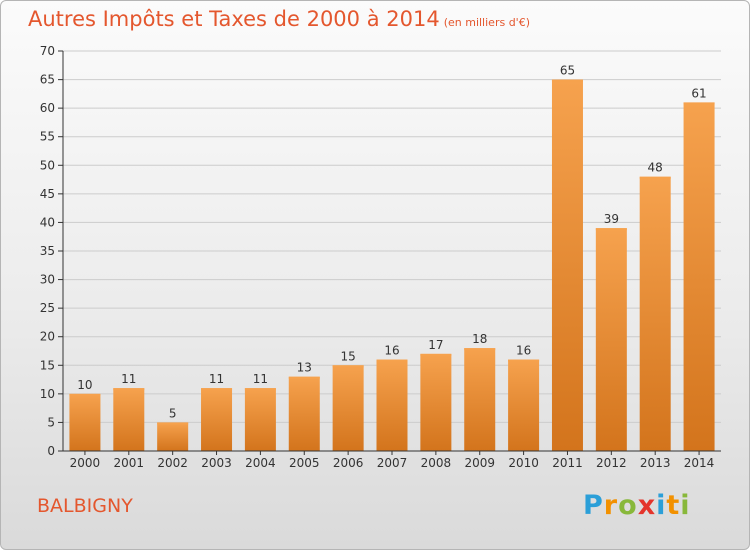 The height and width of the screenshot is (550, 750). What do you see at coordinates (479, 463) in the screenshot?
I see `x-tick-label-2009: 2009` at bounding box center [479, 463].